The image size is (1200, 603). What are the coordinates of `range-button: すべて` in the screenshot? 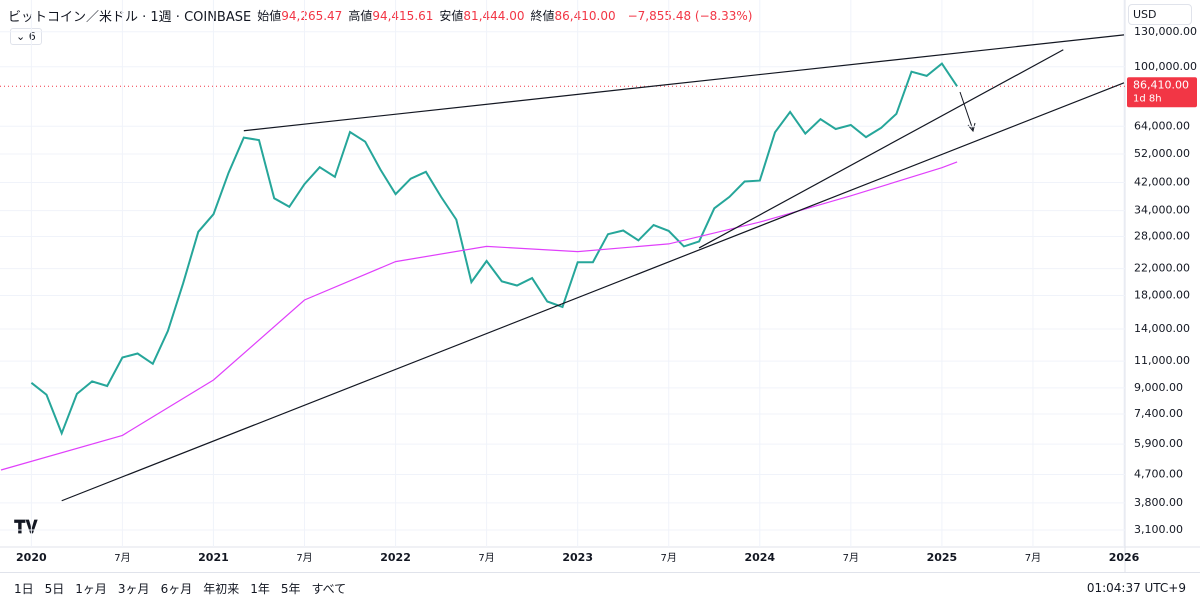 It's located at (329, 588).